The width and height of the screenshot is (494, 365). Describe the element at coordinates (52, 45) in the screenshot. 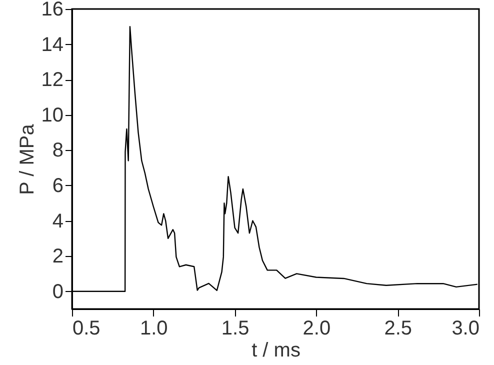

I see `y-tick-label: 14` at that location.